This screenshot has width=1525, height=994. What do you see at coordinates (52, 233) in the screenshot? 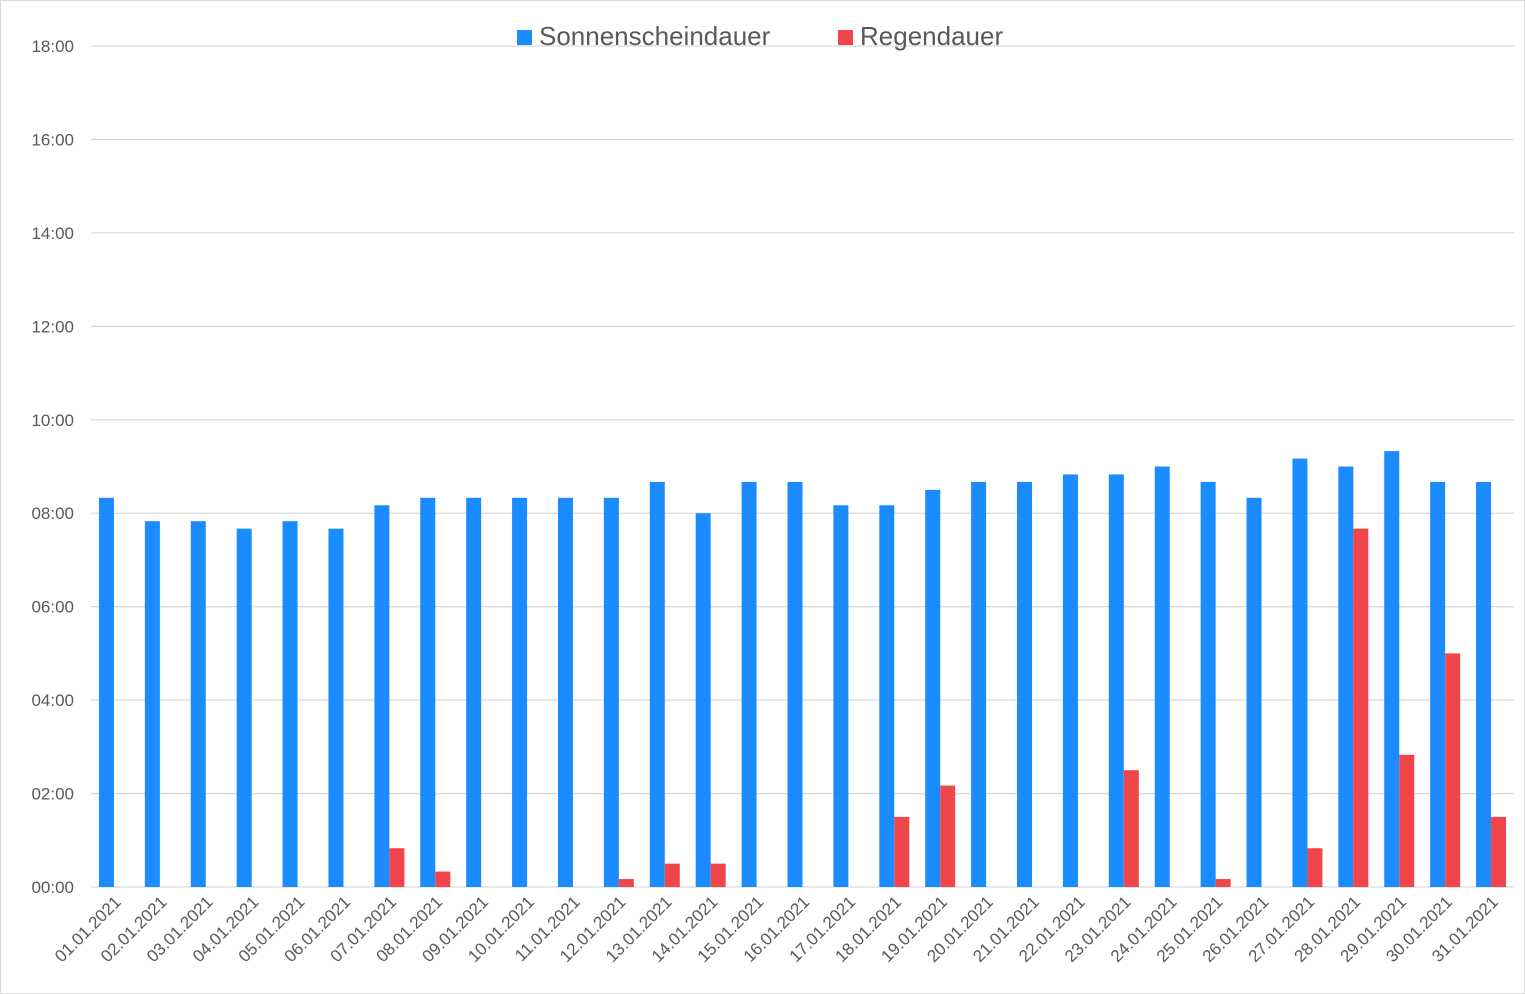
I see `y-tick-label: 14:00` at bounding box center [52, 233].